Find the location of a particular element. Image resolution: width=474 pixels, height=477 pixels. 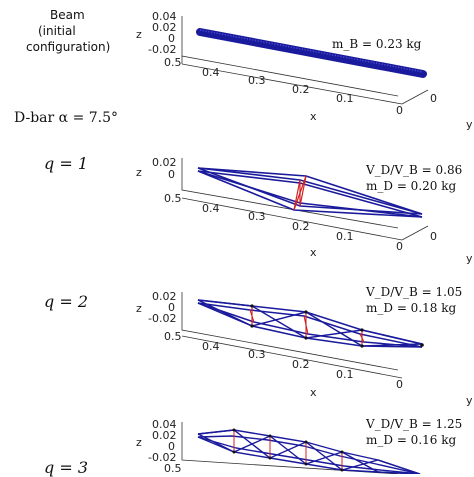

q3-ztick-1: 0.02 is located at coordinates (164, 435).